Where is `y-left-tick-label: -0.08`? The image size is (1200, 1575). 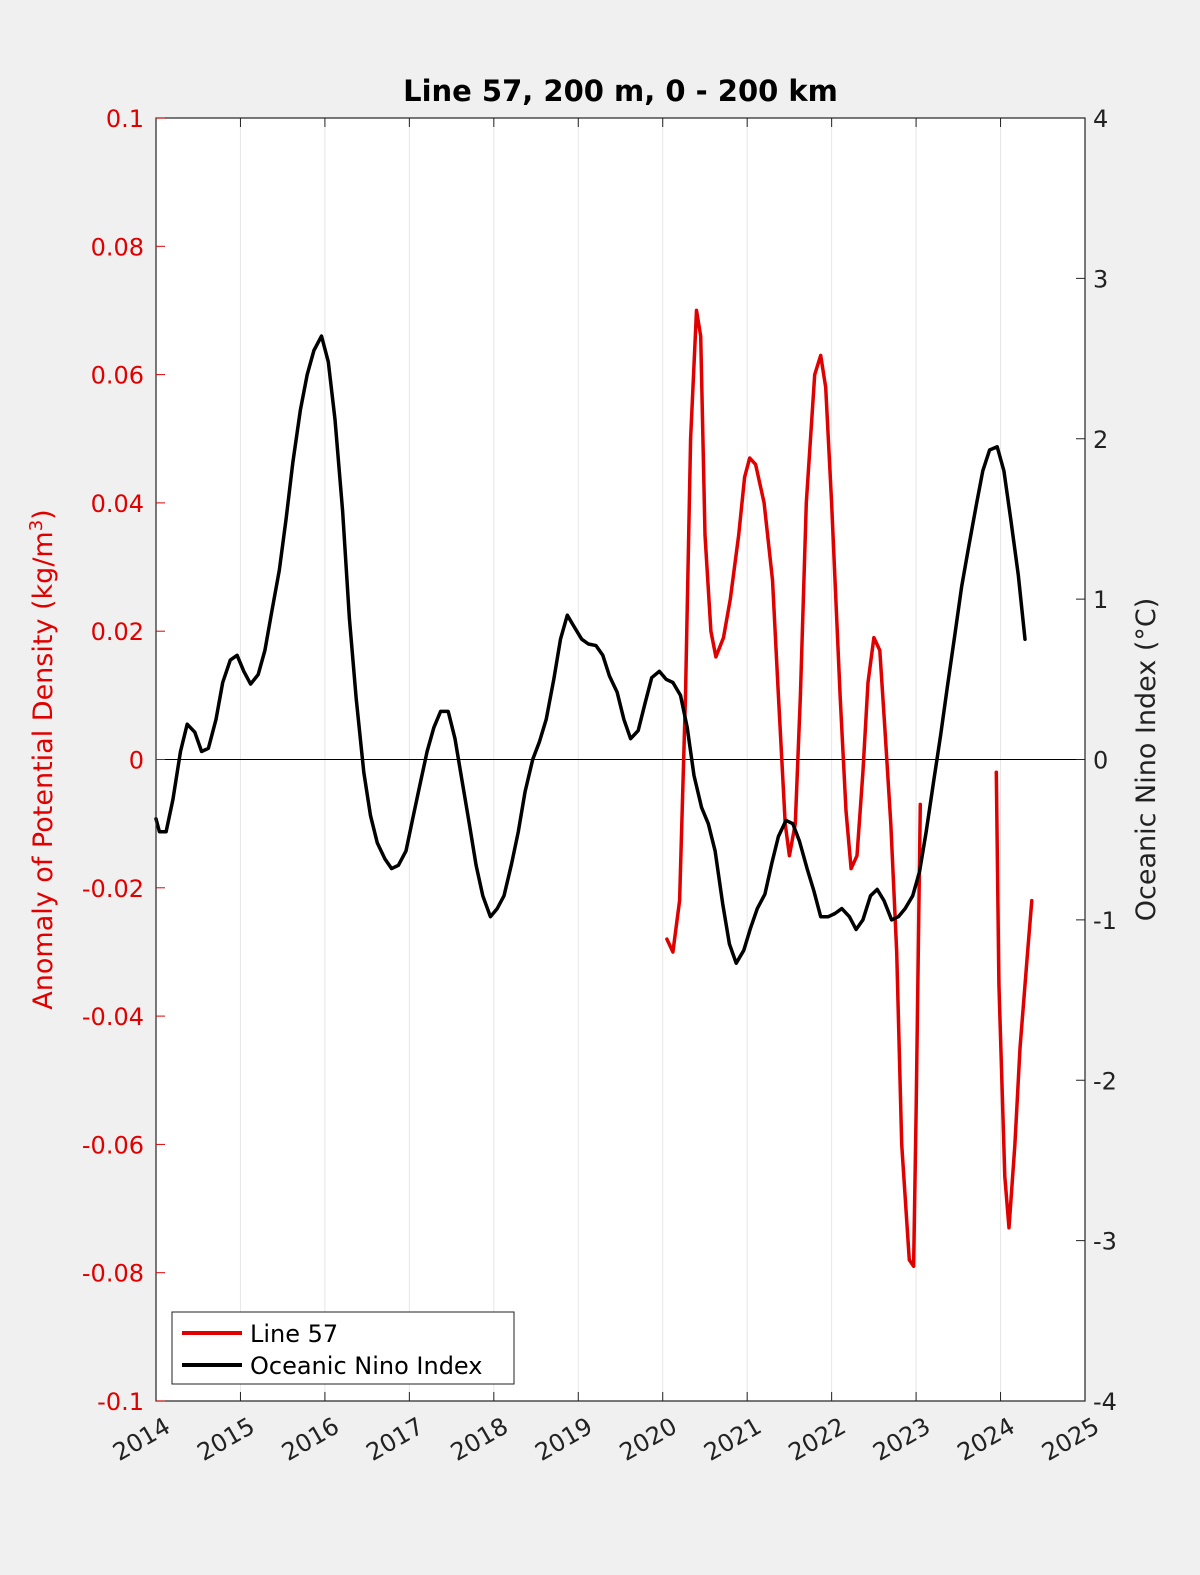 y-left-tick-label: -0.08 is located at coordinates (113, 1274).